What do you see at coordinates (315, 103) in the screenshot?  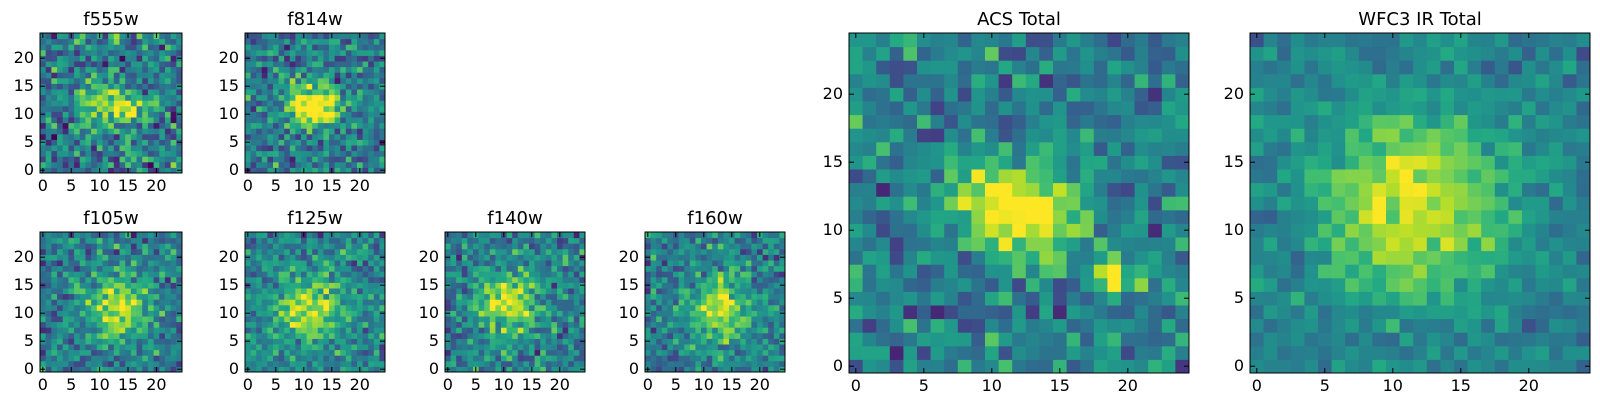 I see `axes-frame` at bounding box center [315, 103].